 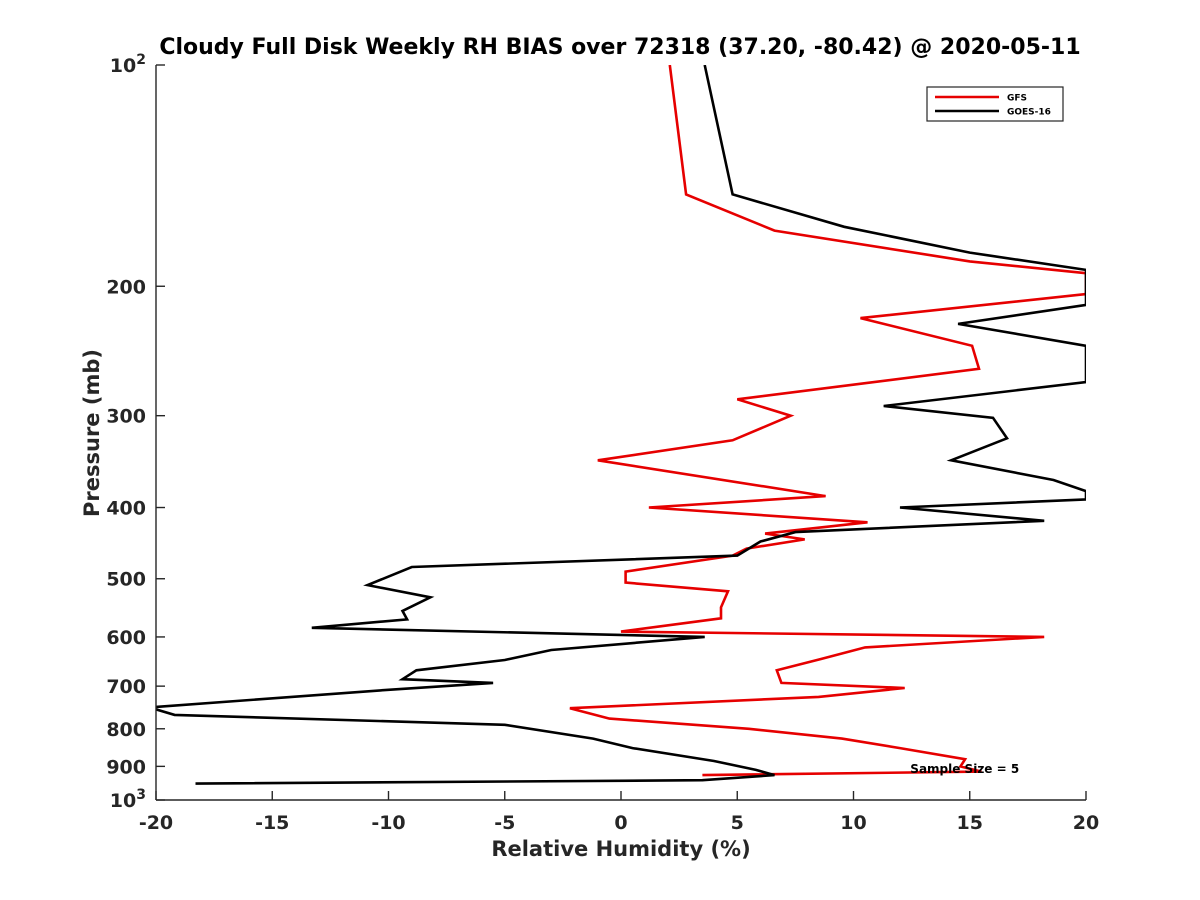 I want to click on y-tick-label: 700, so click(x=126, y=687).